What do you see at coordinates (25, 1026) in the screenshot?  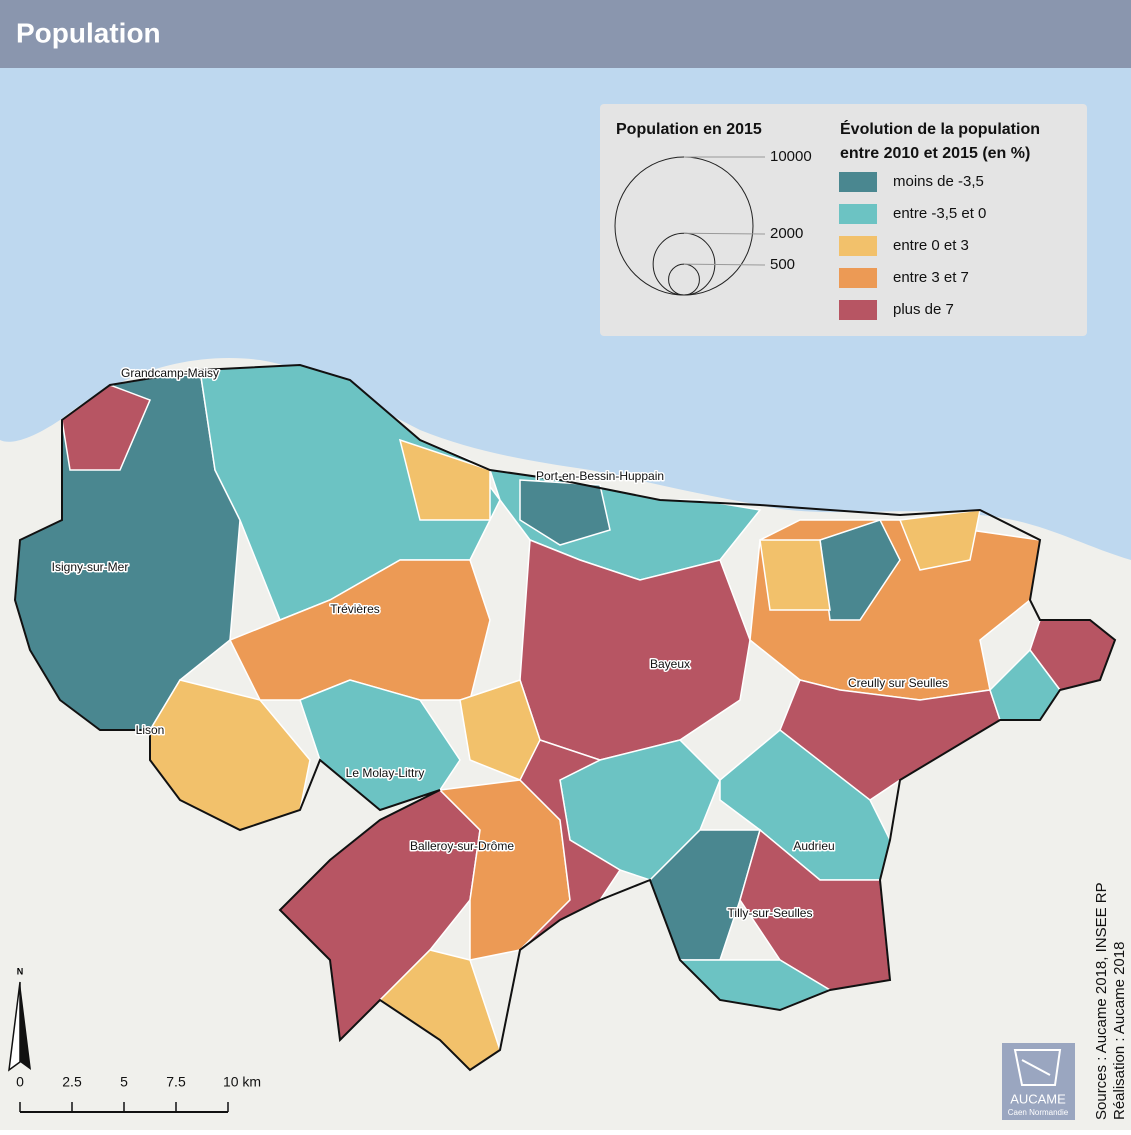 I see `north-arrow-right` at bounding box center [25, 1026].